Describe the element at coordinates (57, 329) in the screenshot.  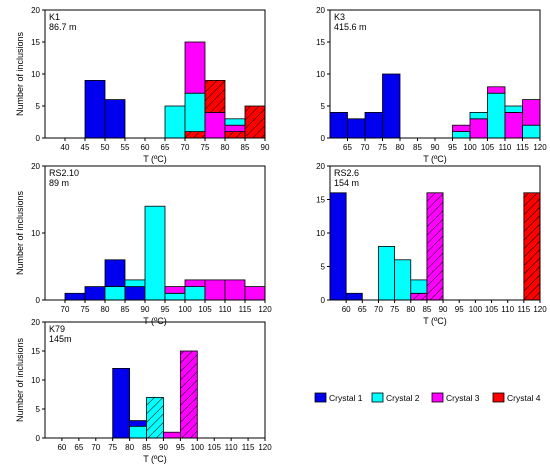
I see `panel-title: K79` at that location.